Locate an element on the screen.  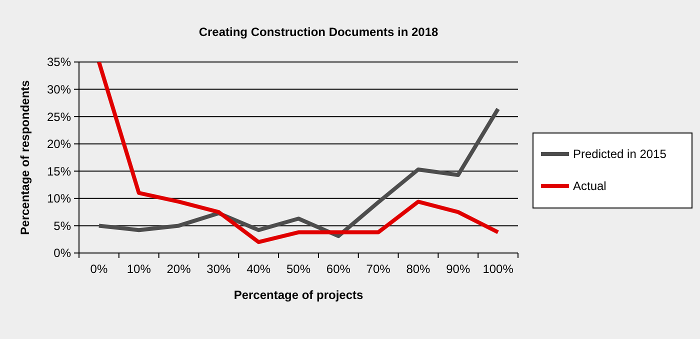
y-tick-label: 0% is located at coordinates (63, 253).